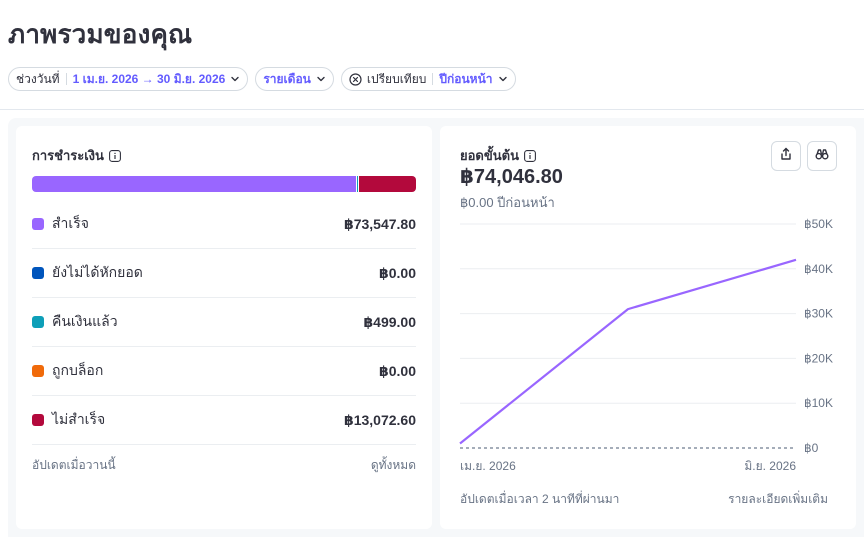  I want to click on date-range-value: 1 เม.ย. 2026 → 30 มิ.ย. 2026, so click(149, 78).